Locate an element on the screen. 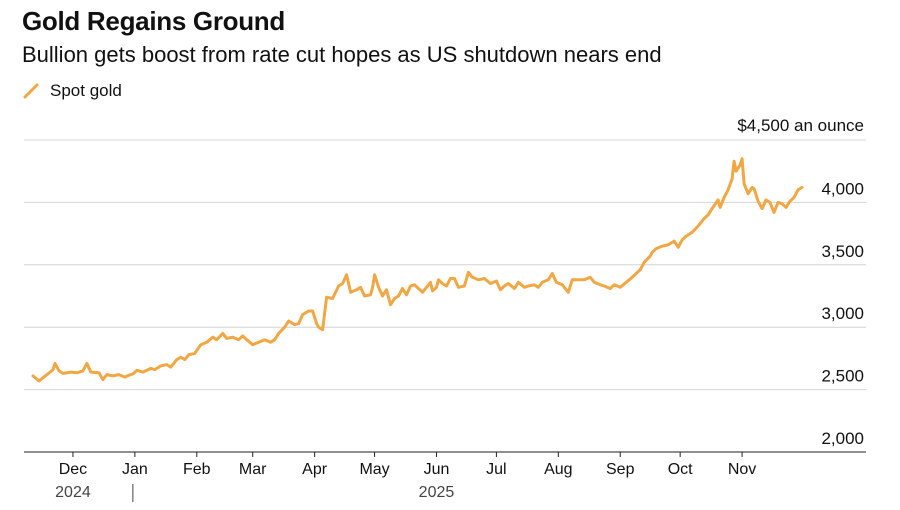 This screenshot has height=510, width=900. x-tick-label: Dec is located at coordinates (73, 469).